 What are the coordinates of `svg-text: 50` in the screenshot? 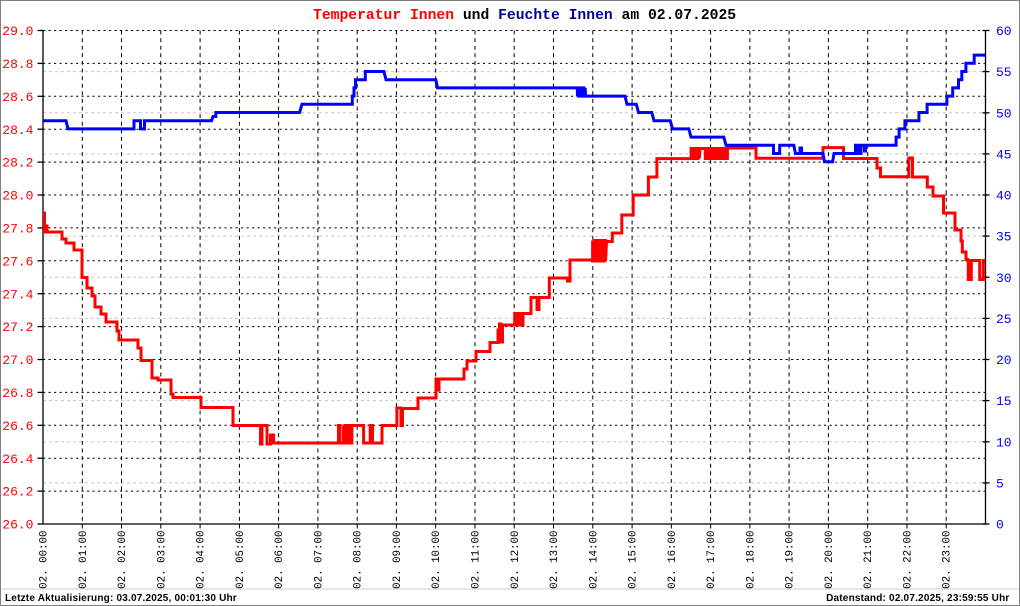 It's located at (1004, 113).